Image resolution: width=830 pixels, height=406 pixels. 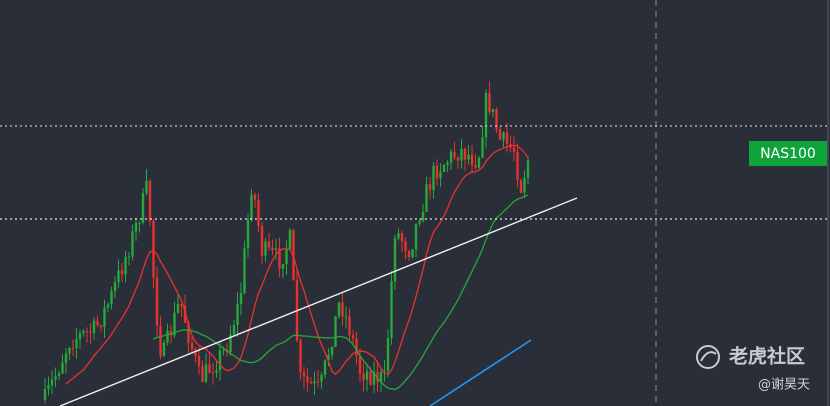 What do you see at coordinates (753, 369) in the screenshot?
I see `watermark: 老虎社区 @谢昊天` at bounding box center [753, 369].